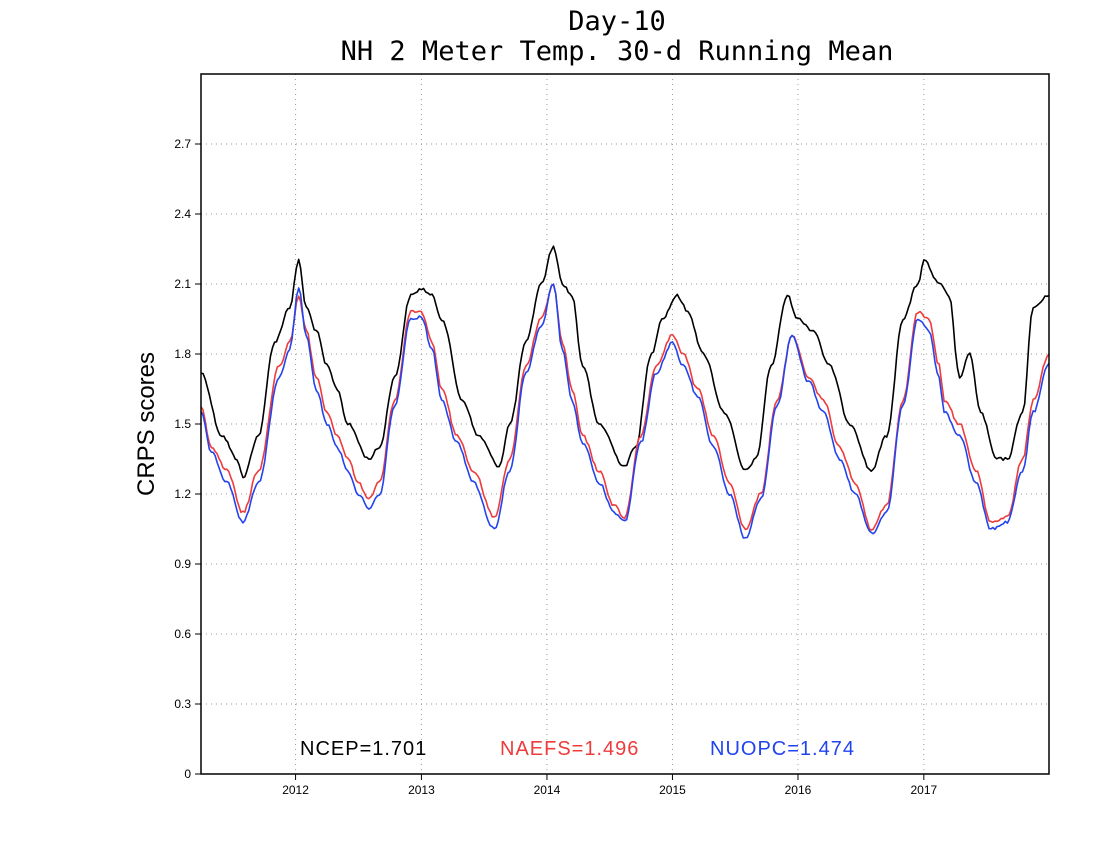 The height and width of the screenshot is (850, 1100). What do you see at coordinates (672, 790) in the screenshot?
I see `x-tick-label: 2015` at bounding box center [672, 790].